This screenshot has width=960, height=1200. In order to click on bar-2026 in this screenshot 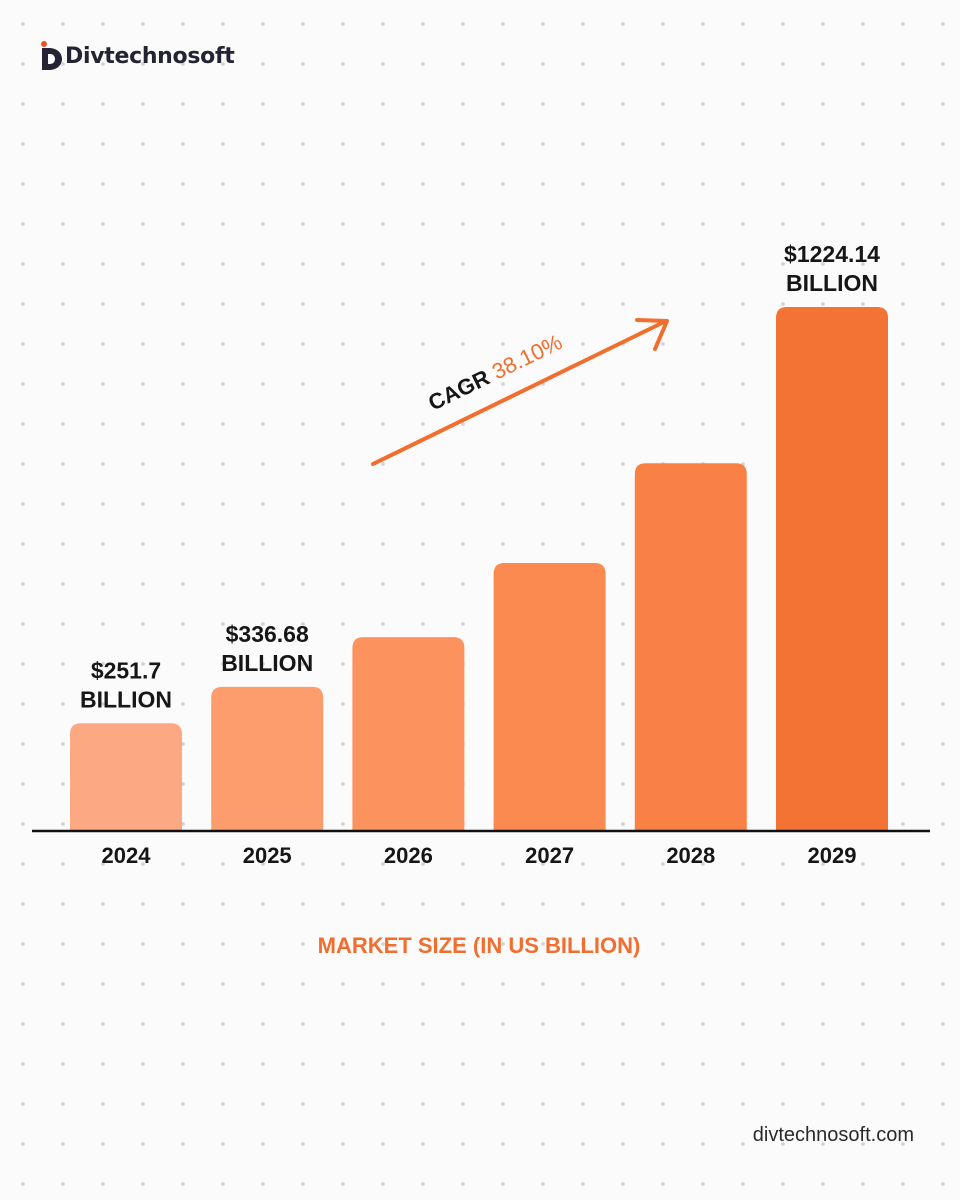, I will do `click(408, 734)`.